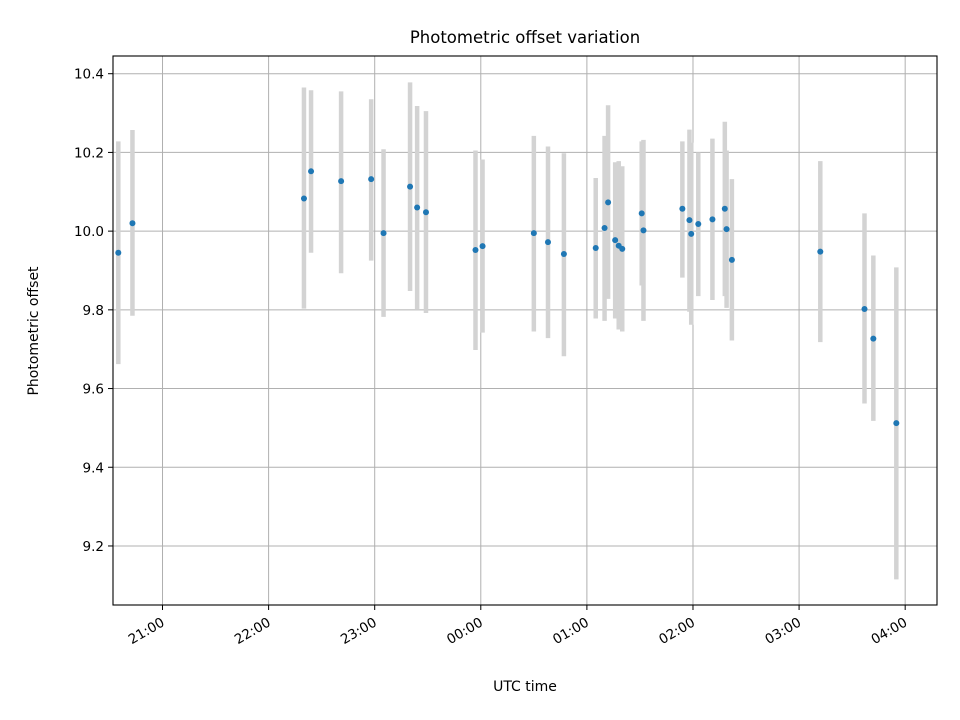 The image size is (960, 720). What do you see at coordinates (89, 232) in the screenshot?
I see `y-tick-label: 10.0` at bounding box center [89, 232].